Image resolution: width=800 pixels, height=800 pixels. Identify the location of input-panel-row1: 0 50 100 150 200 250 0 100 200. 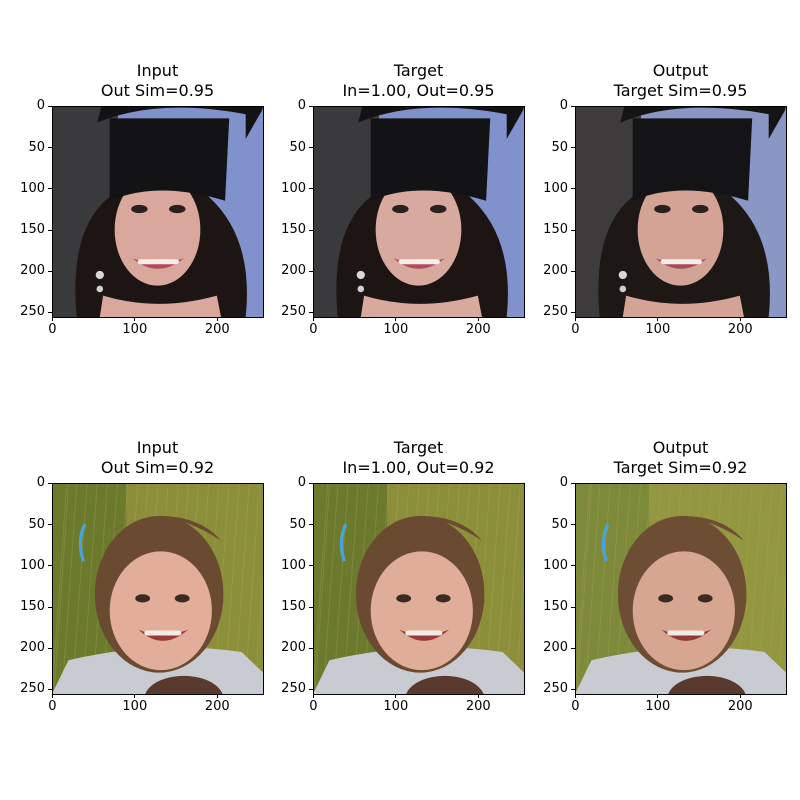
(142, 218).